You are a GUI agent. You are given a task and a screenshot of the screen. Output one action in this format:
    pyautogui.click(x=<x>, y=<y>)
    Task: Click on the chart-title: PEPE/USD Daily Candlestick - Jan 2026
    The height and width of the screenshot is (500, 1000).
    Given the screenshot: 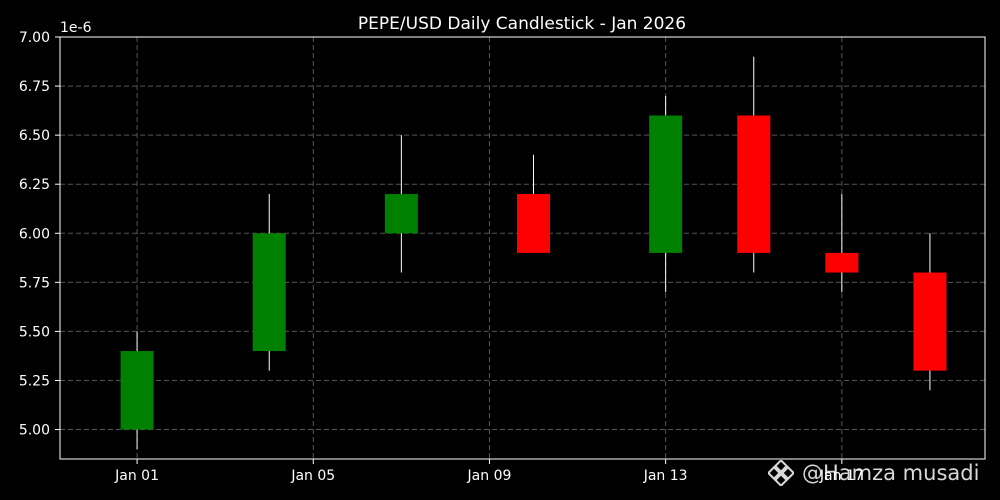 What is the action you would take?
    pyautogui.click(x=522, y=24)
    